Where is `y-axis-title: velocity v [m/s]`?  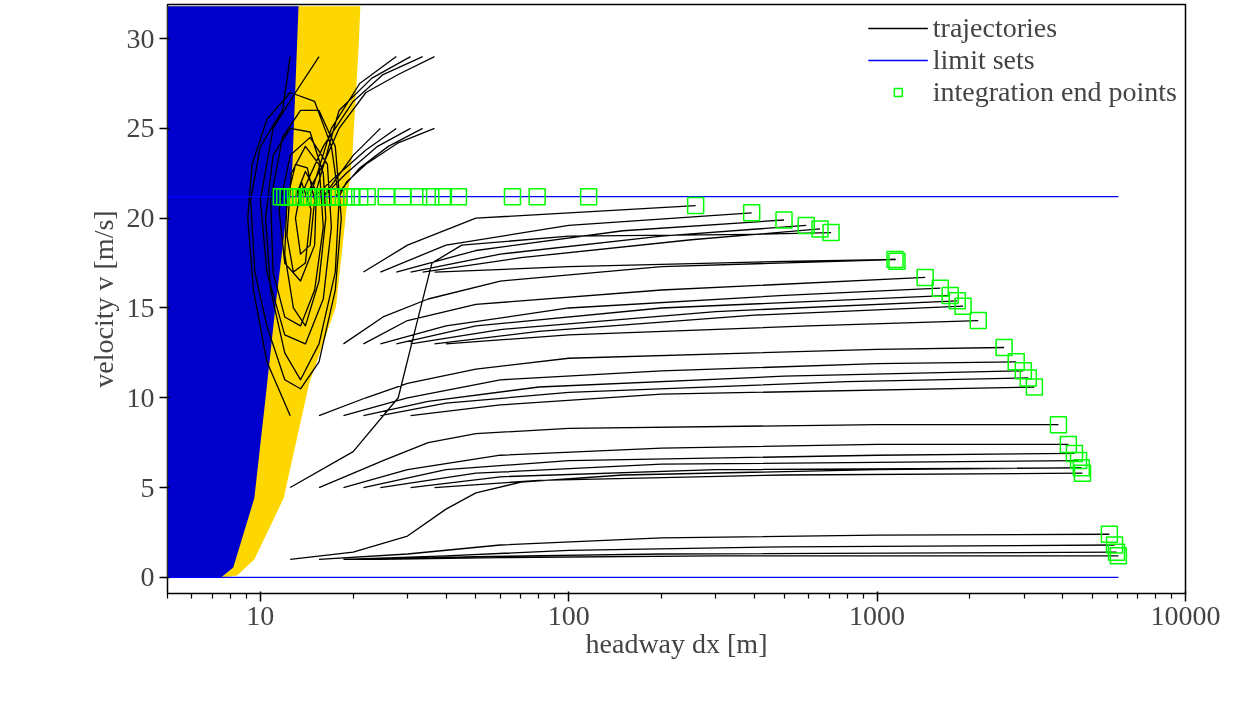
y-axis-title: velocity v [m/s] is located at coordinates (103, 299).